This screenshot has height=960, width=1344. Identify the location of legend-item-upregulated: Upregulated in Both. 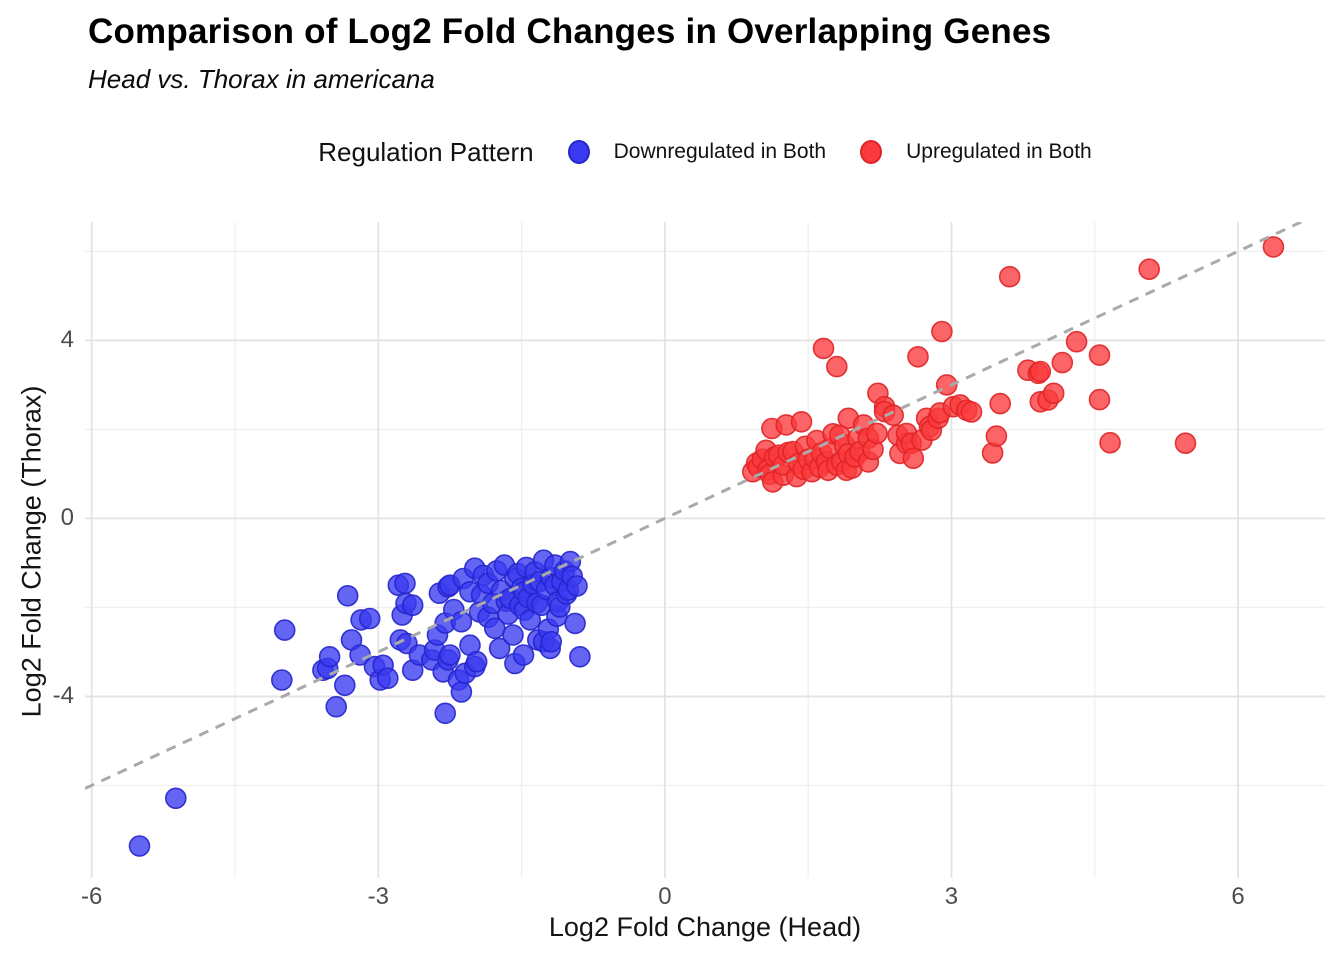
(976, 152).